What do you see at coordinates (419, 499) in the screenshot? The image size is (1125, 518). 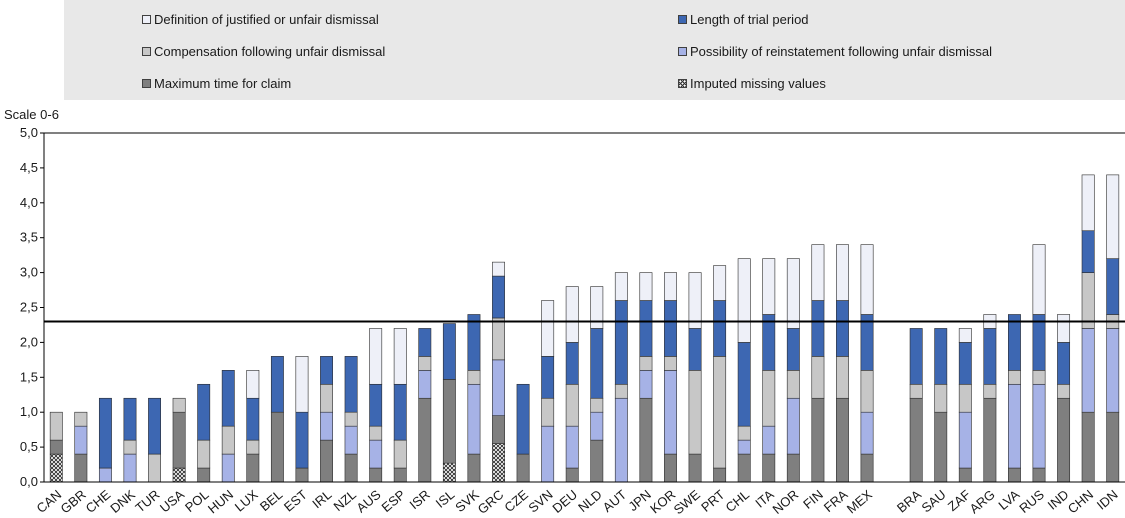 I see `x-tick-label: ISR` at bounding box center [419, 499].